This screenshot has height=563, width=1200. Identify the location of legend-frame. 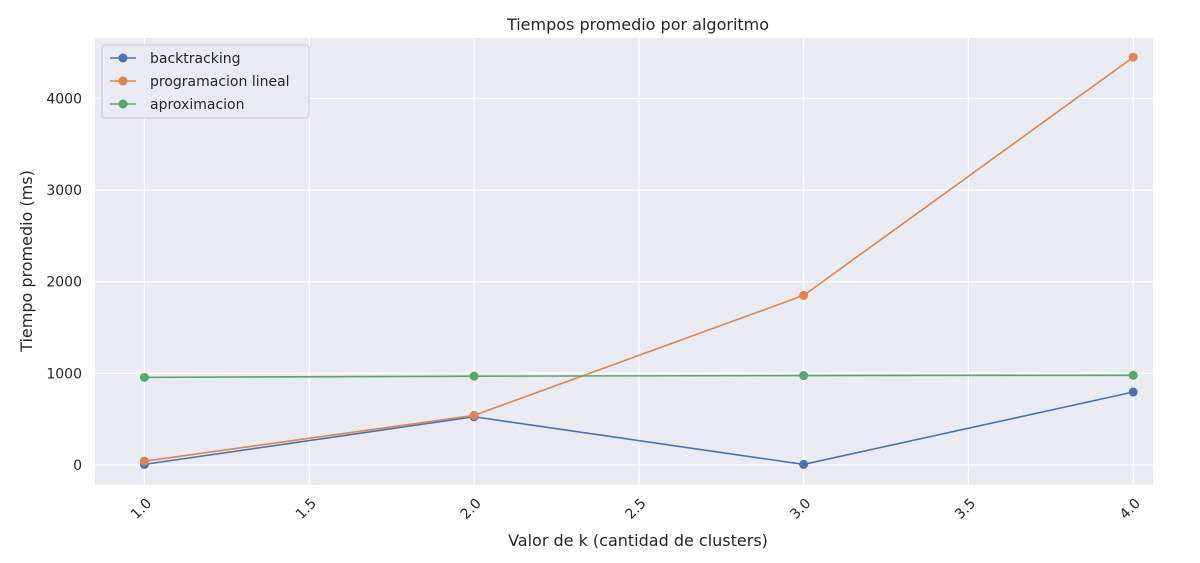
(205, 81).